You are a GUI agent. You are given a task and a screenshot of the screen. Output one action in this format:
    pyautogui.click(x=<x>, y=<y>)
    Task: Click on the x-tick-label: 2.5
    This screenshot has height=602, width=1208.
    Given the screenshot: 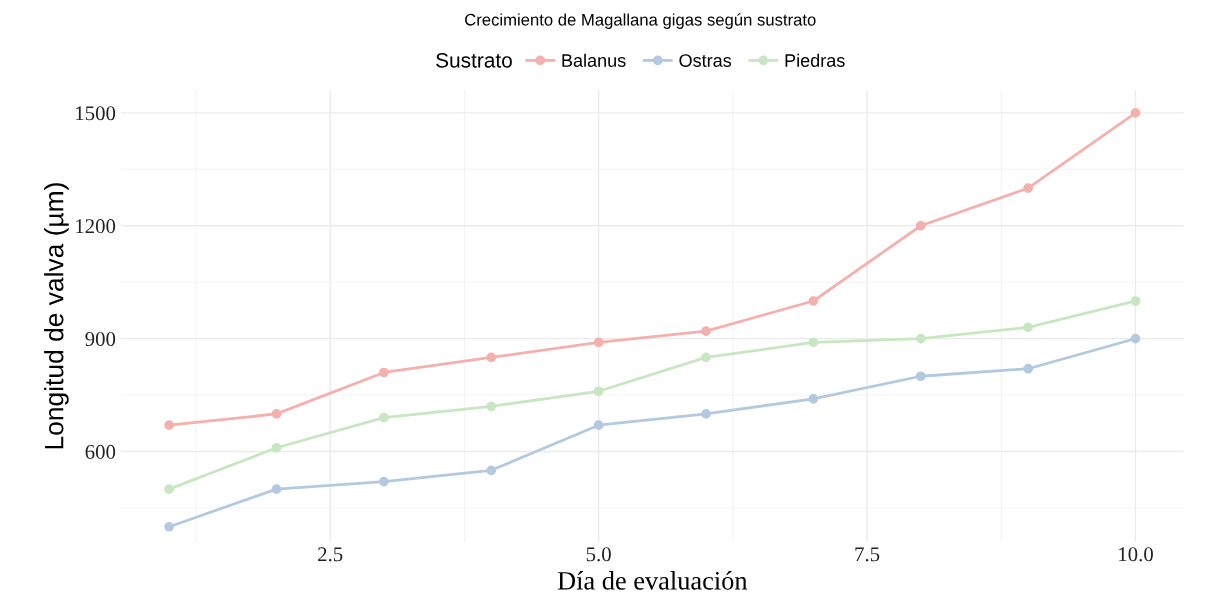 What is the action you would take?
    pyautogui.click(x=330, y=554)
    